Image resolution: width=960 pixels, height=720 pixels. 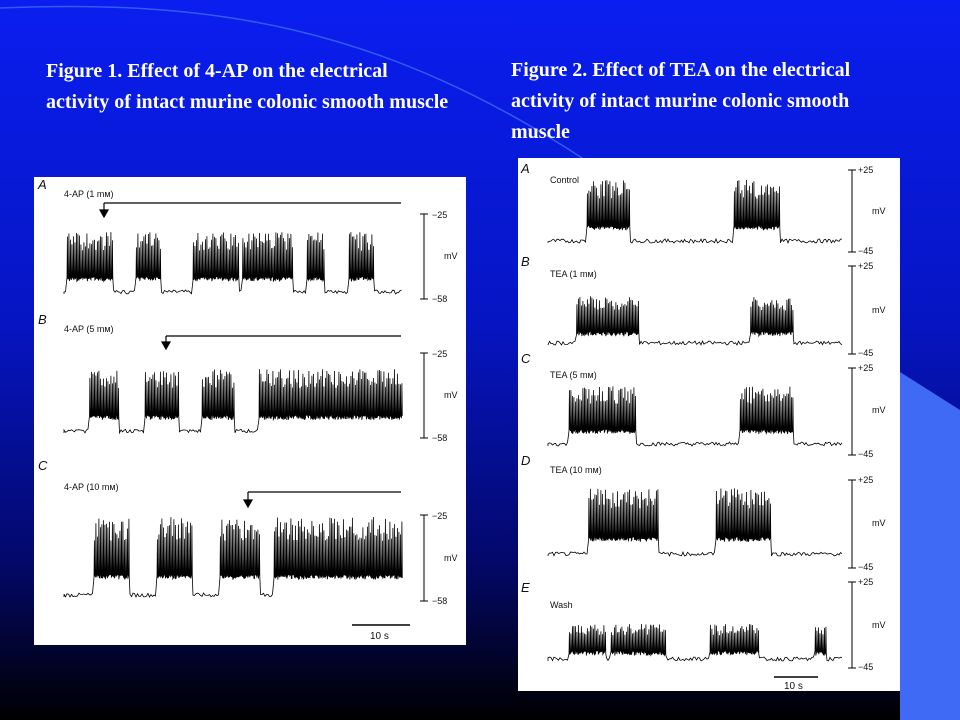 I want to click on drug-label: Wash, so click(x=561, y=605).